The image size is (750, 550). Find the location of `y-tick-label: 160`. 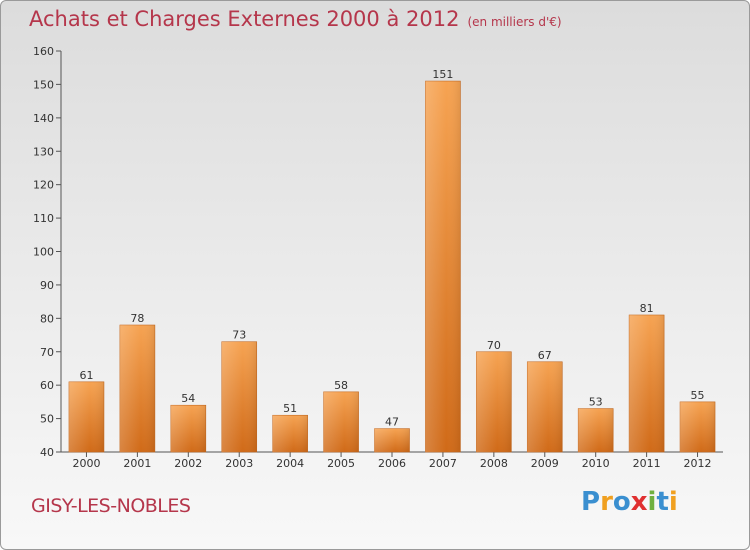

y-tick-label: 160 is located at coordinates (43, 51).